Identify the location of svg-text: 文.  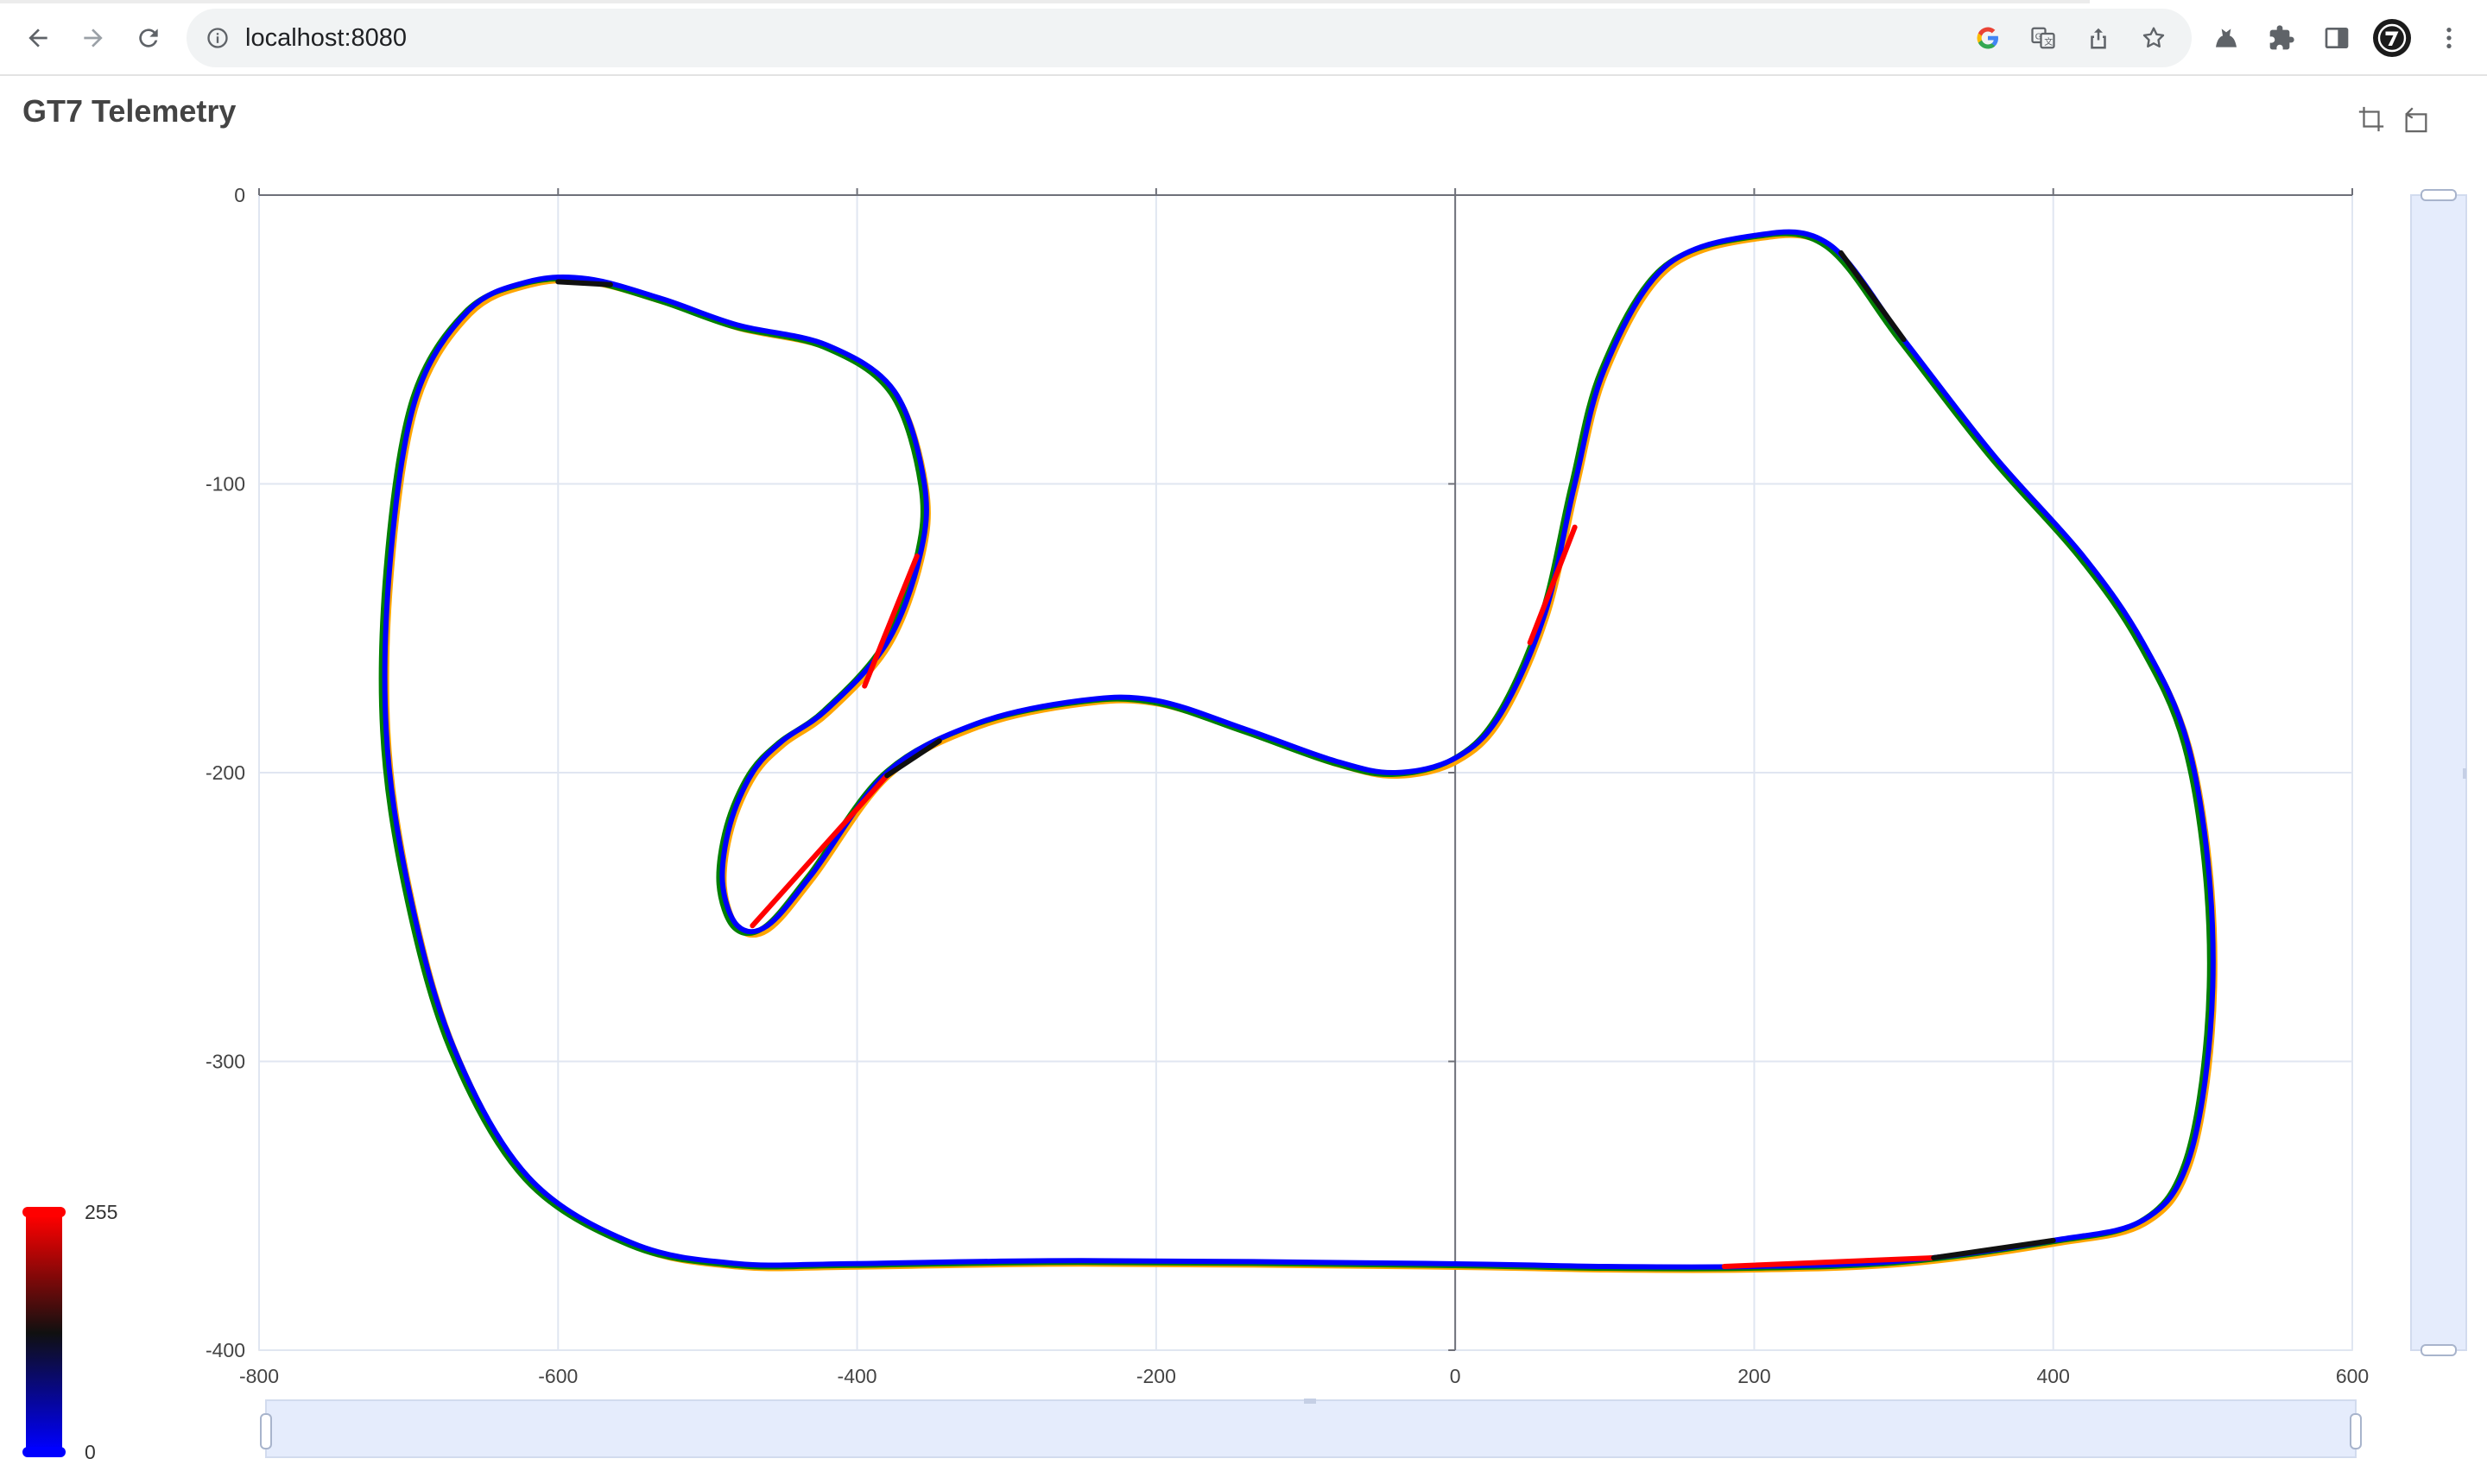
(2048, 41).